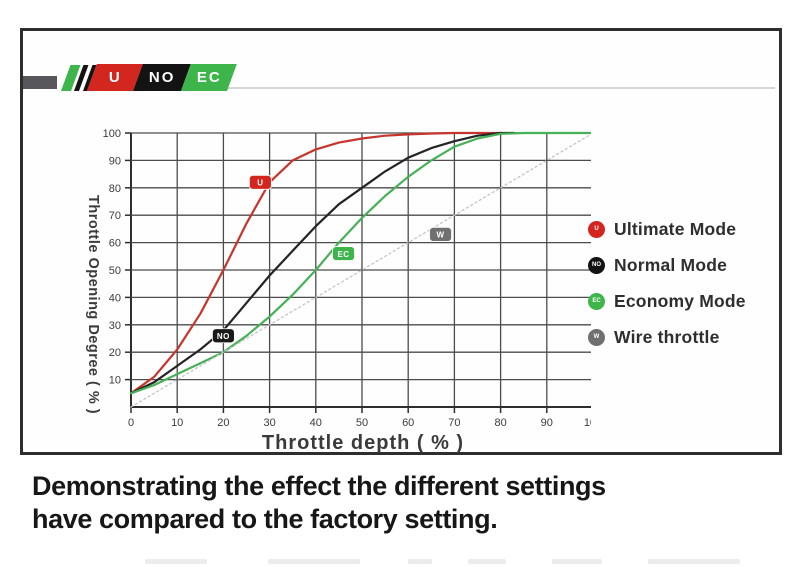  Describe the element at coordinates (223, 423) in the screenshot. I see `x-tick-label: 20` at that location.